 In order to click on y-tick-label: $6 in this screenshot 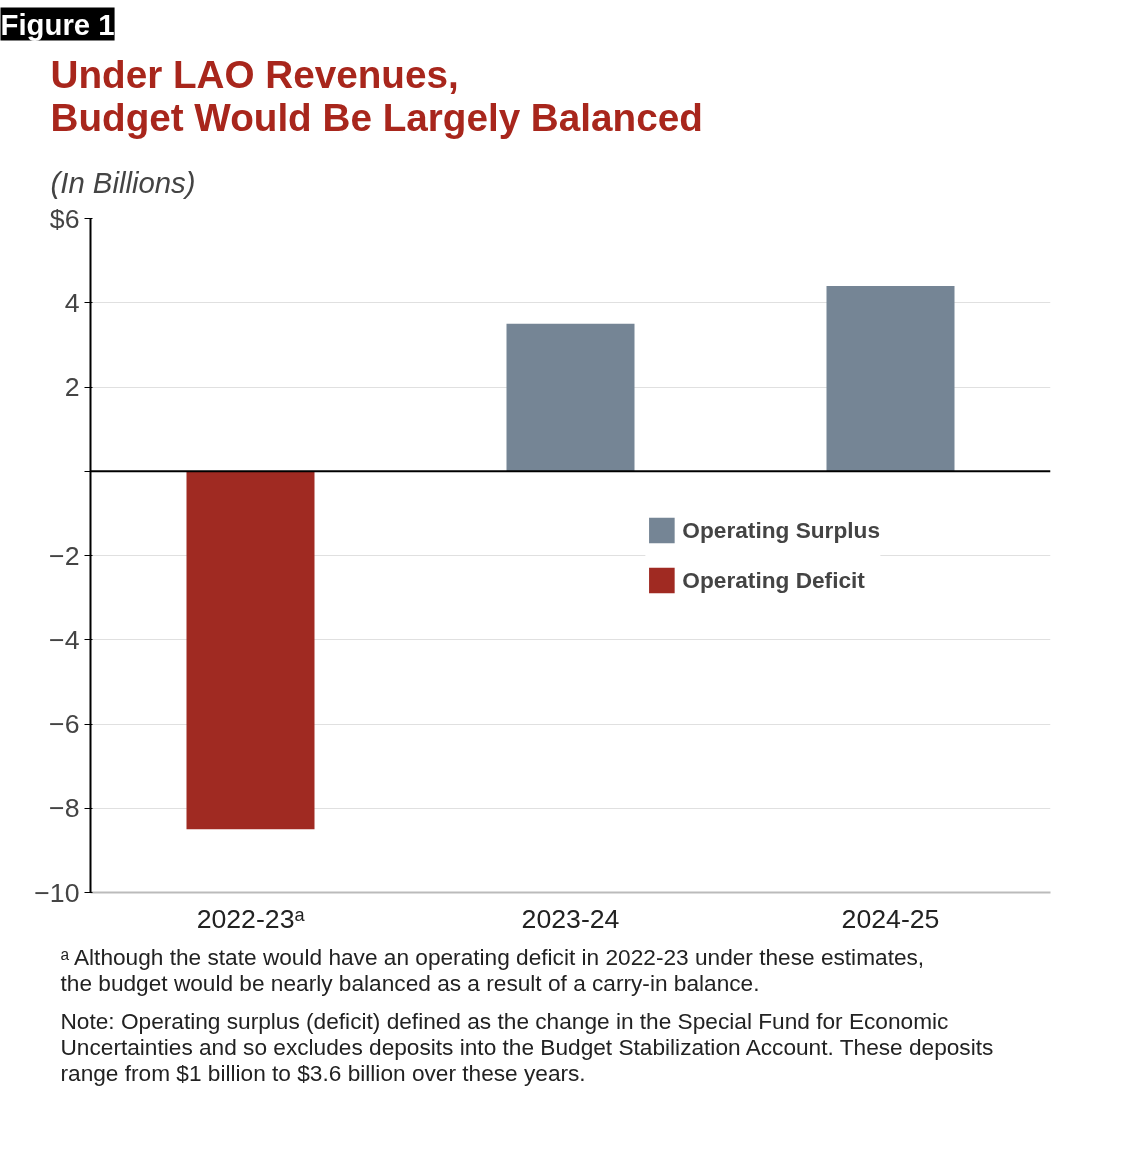, I will do `click(64, 218)`.